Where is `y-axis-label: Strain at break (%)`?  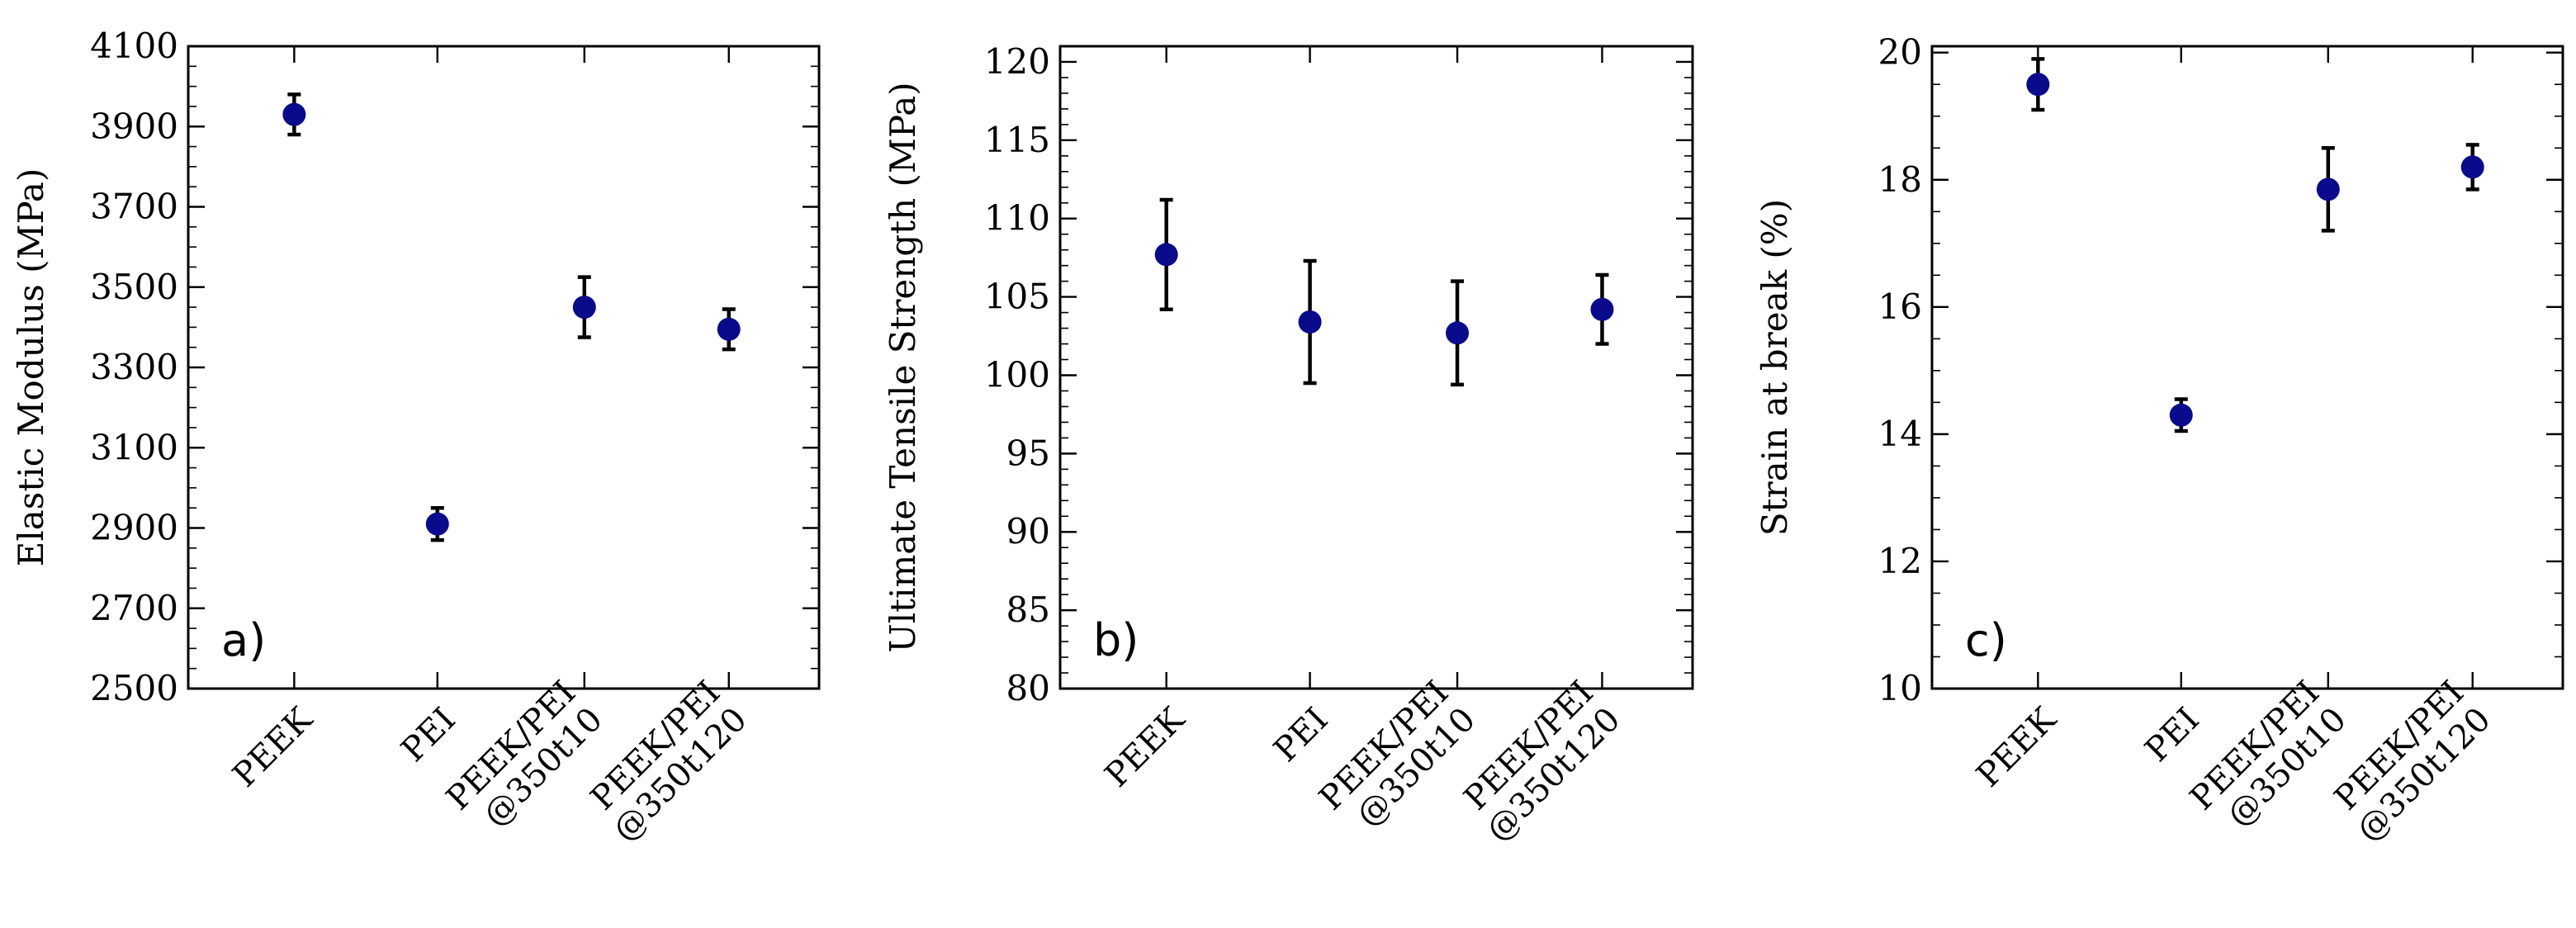 y-axis-label: Strain at break (%) is located at coordinates (1774, 368).